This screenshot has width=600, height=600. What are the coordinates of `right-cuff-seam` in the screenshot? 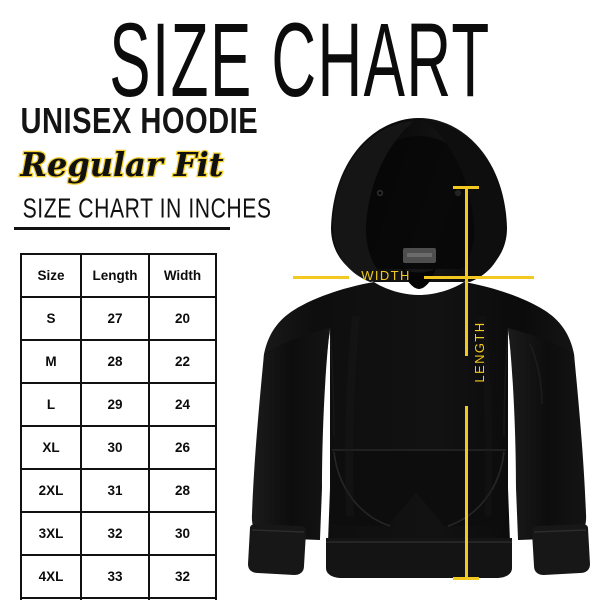 It's located at (560, 531).